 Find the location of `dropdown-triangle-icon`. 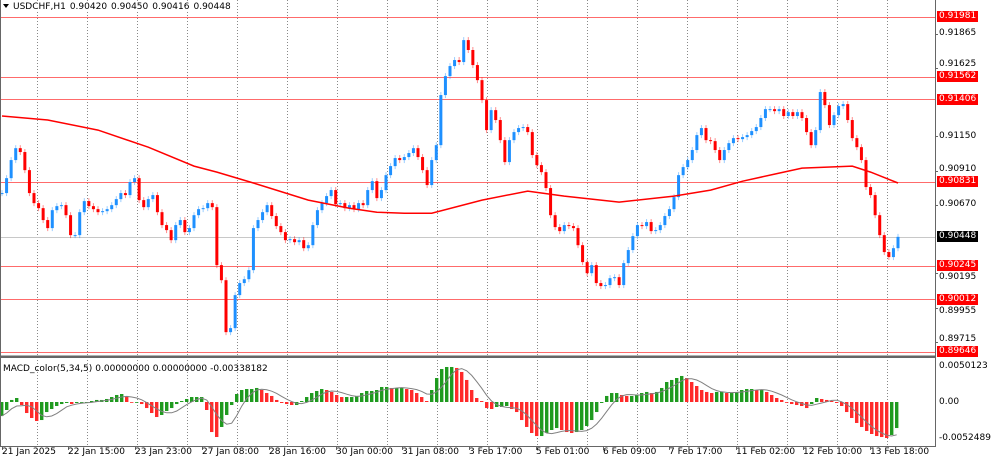

dropdown-triangle-icon is located at coordinates (6, 6).